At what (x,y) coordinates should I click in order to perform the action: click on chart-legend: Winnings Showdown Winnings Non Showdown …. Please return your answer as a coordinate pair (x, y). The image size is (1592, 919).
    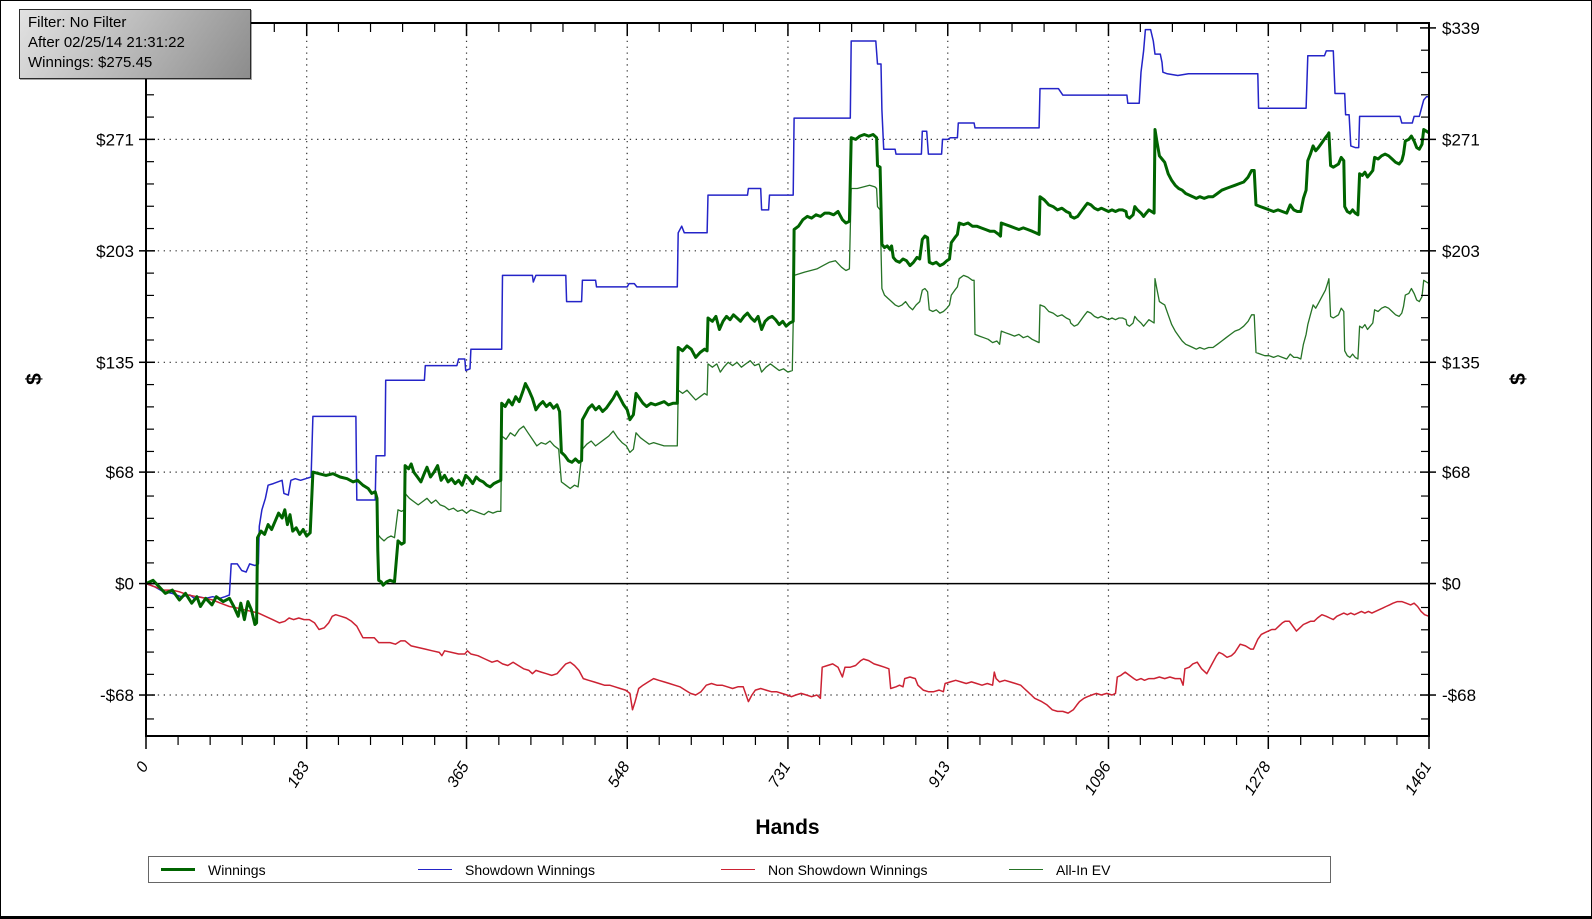
    Looking at the image, I should click on (739, 869).